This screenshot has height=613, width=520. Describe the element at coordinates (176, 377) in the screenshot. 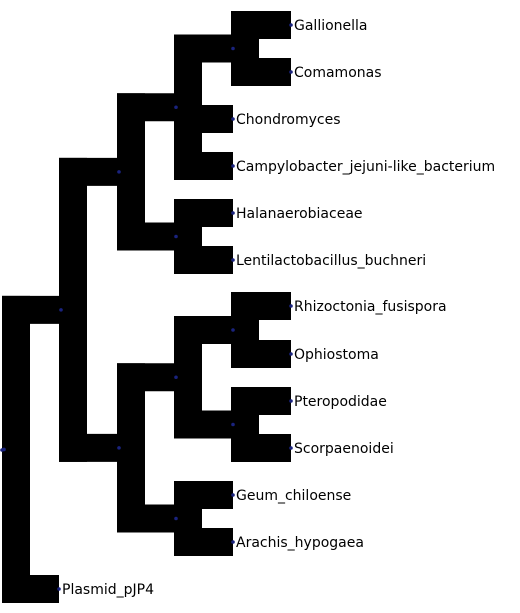

I see `node-marker-n7` at that location.